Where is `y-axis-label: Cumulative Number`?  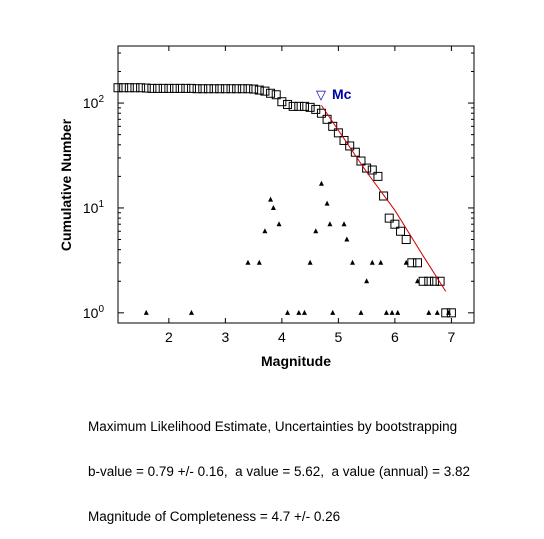
y-axis-label: Cumulative Number is located at coordinates (66, 184).